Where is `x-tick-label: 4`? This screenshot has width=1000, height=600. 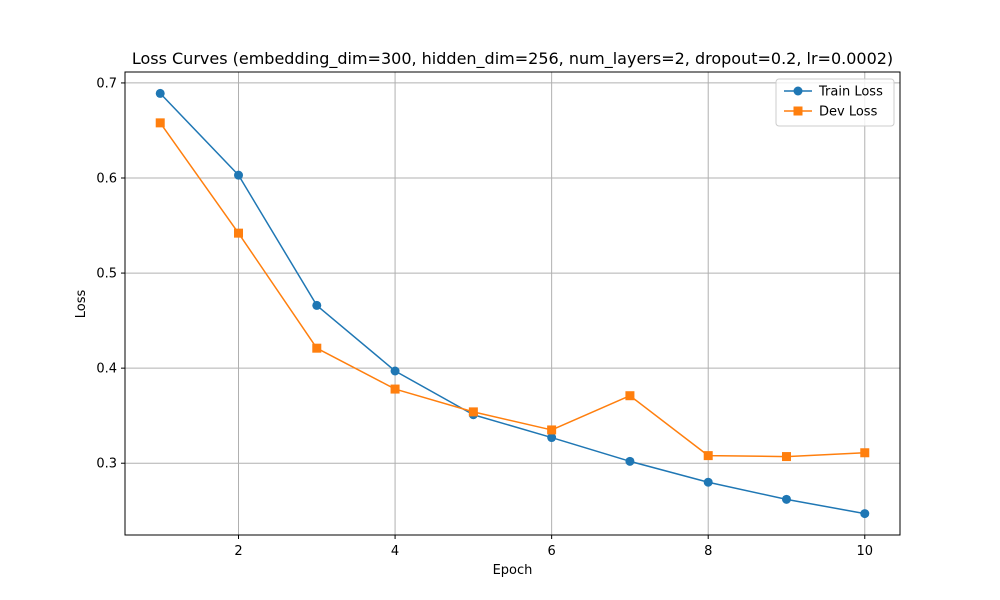
x-tick-label: 4 is located at coordinates (395, 551).